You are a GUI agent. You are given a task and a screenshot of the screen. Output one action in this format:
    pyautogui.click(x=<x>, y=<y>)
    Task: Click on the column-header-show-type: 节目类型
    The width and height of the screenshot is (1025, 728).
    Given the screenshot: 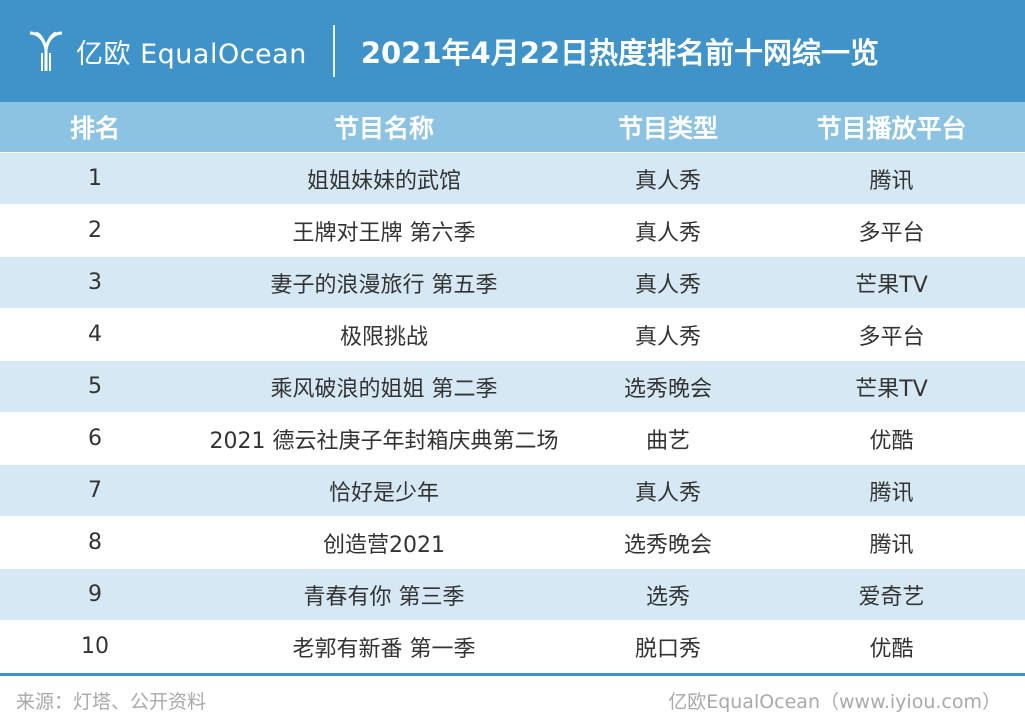 What is the action you would take?
    pyautogui.click(x=667, y=128)
    